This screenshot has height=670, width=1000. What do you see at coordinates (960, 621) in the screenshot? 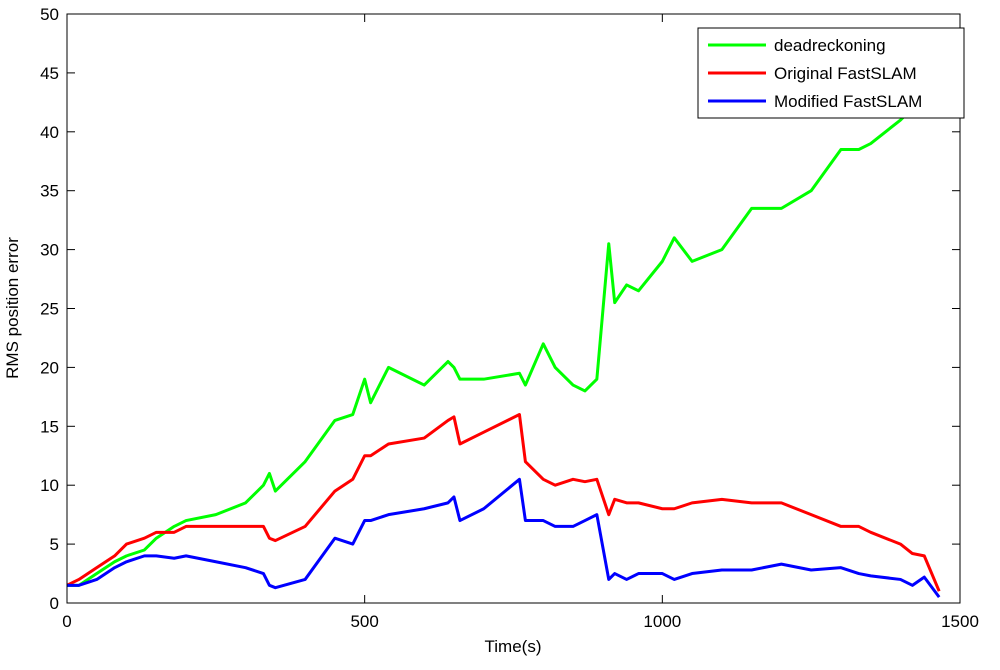
I see `x-tick-label: 1500` at bounding box center [960, 621].